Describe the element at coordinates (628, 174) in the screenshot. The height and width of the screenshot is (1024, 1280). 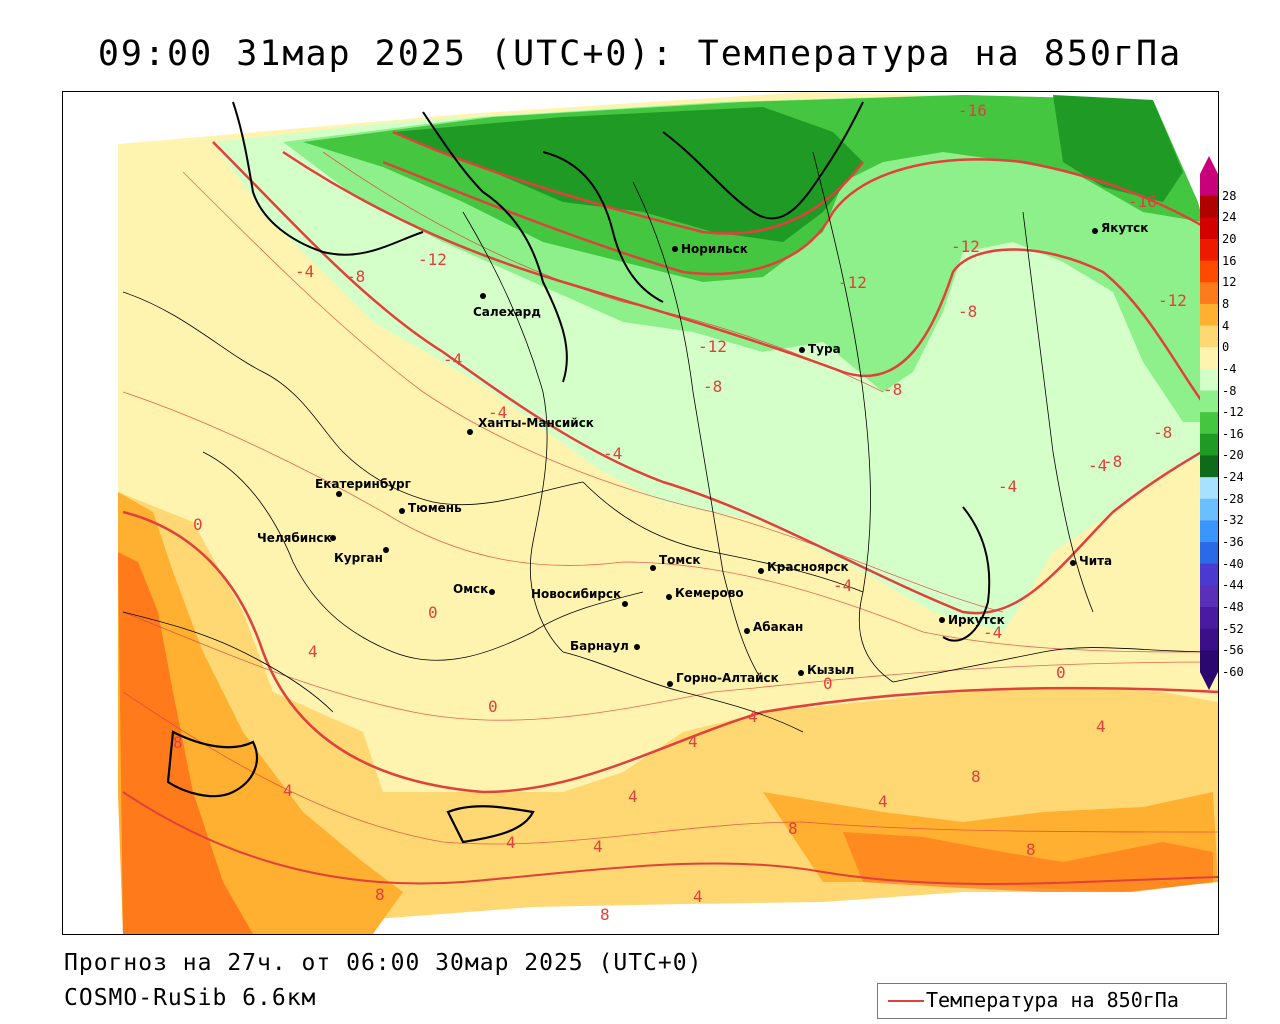
I see `field-m16-m20` at that location.